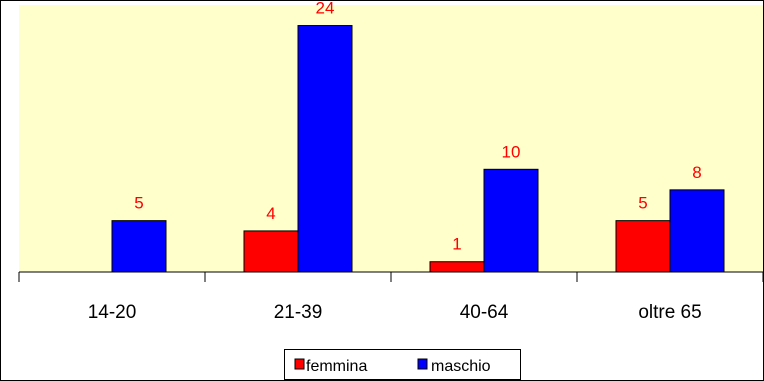 The image size is (764, 381). What do you see at coordinates (112, 312) in the screenshot?
I see `category-label-14-20: 14-20` at bounding box center [112, 312].